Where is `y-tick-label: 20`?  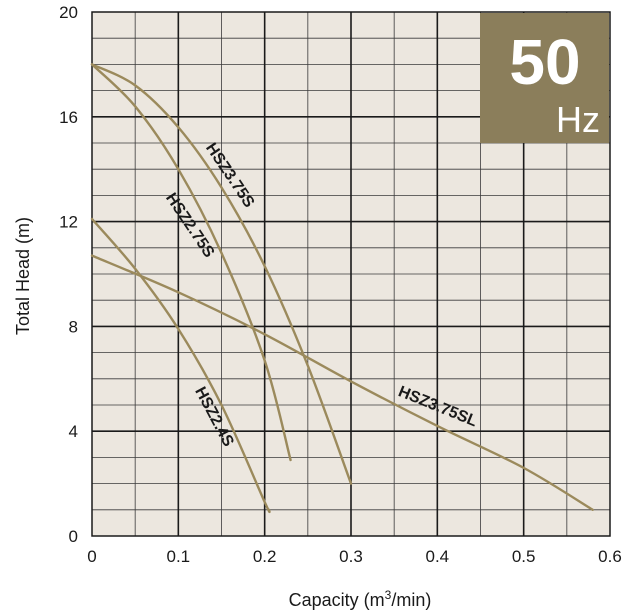 y-tick-label: 20 is located at coordinates (68, 12).